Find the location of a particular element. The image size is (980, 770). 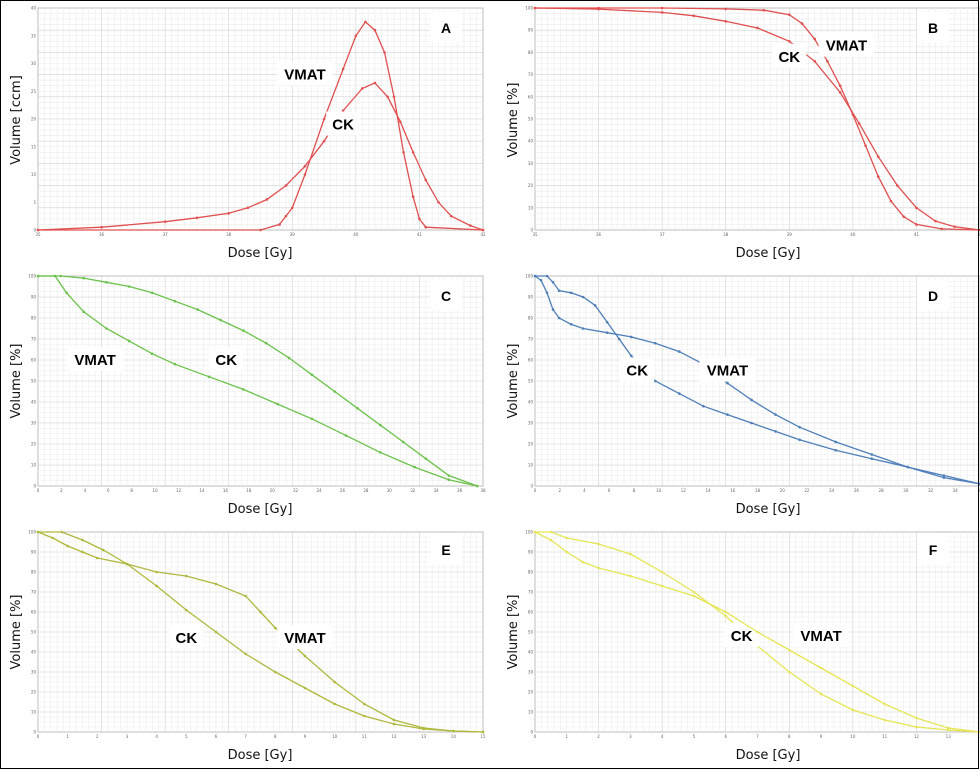

x-tick-label: 38 is located at coordinates (229, 234).